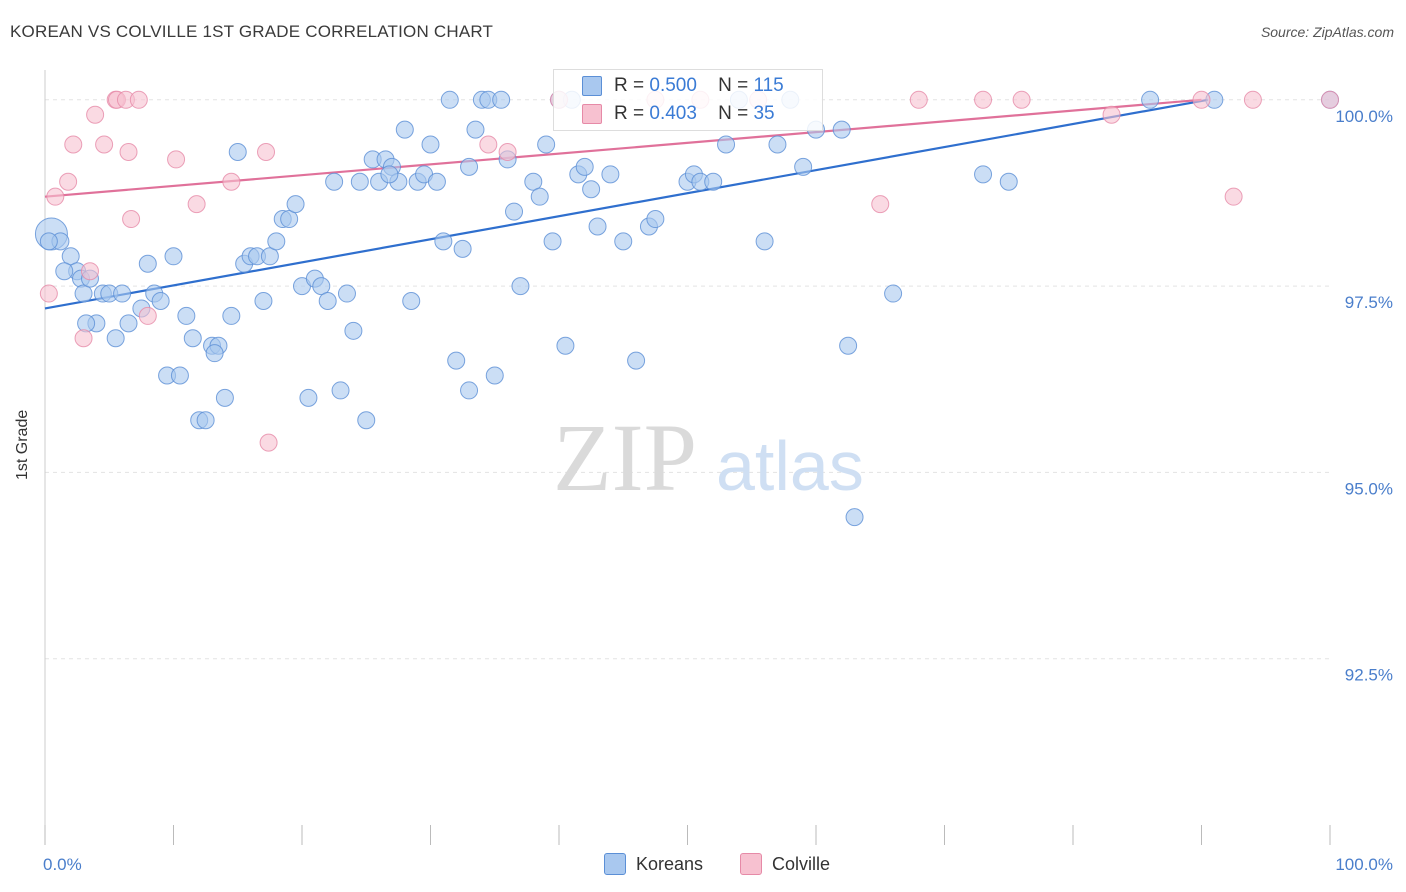 The image size is (1406, 892). What do you see at coordinates (1364, 116) in the screenshot?
I see `y-tick-label: 100.0%` at bounding box center [1364, 116].